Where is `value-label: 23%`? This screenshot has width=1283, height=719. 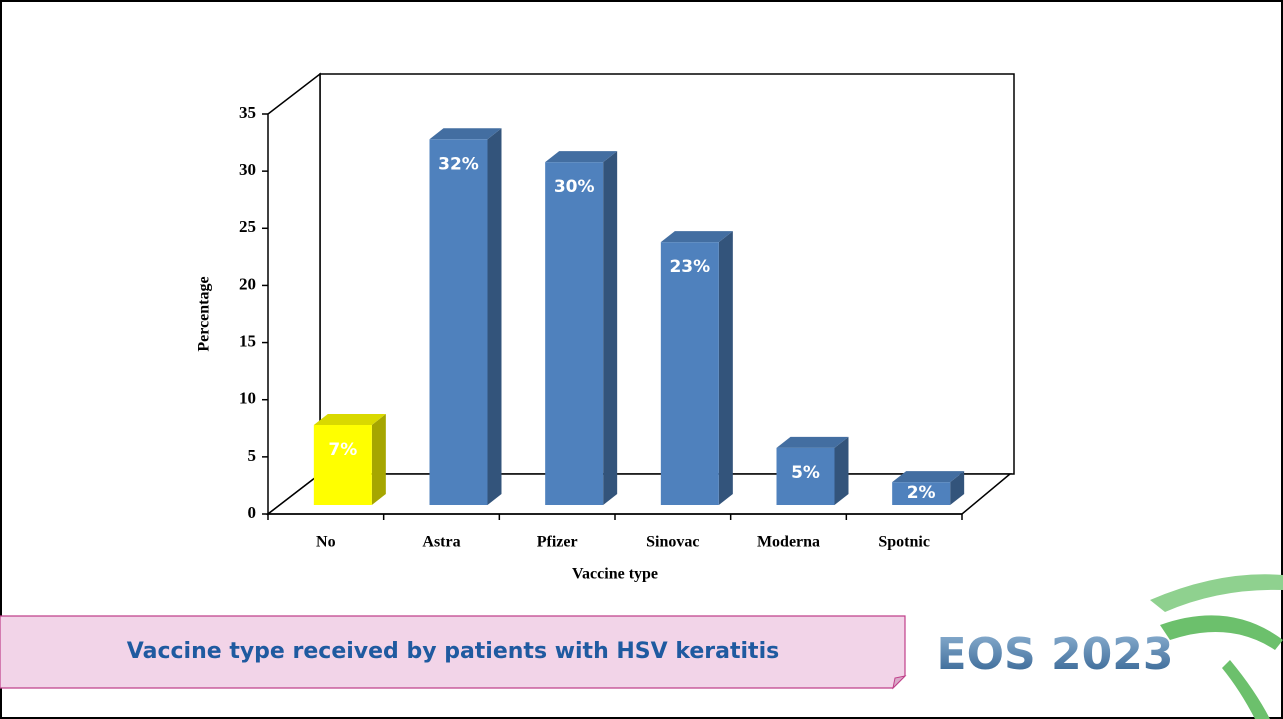 value-label: 23% is located at coordinates (689, 267).